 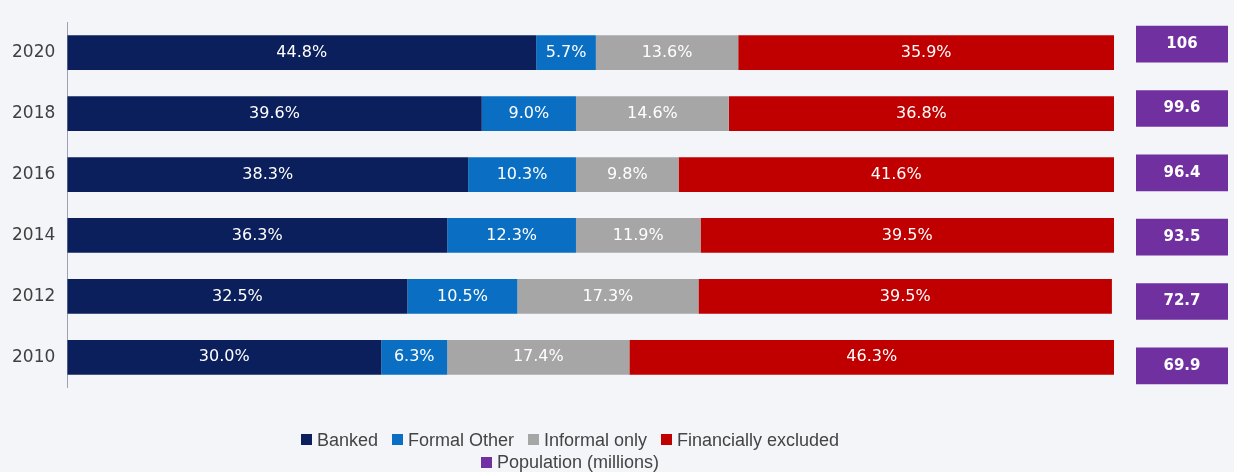 What do you see at coordinates (595, 439) in the screenshot?
I see `legend-label: Informal only` at bounding box center [595, 439].